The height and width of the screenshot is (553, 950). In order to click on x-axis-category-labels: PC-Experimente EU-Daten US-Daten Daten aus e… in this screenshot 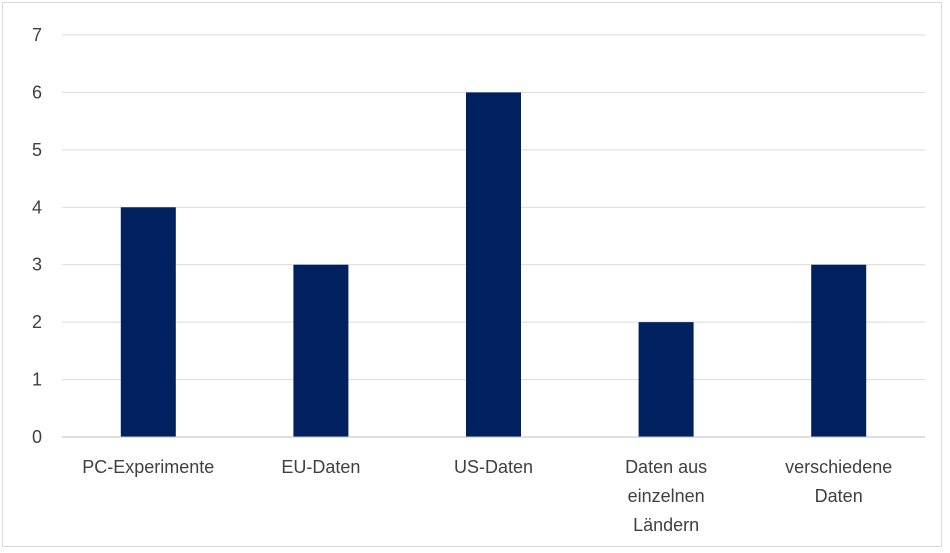, I will do `click(487, 496)`.